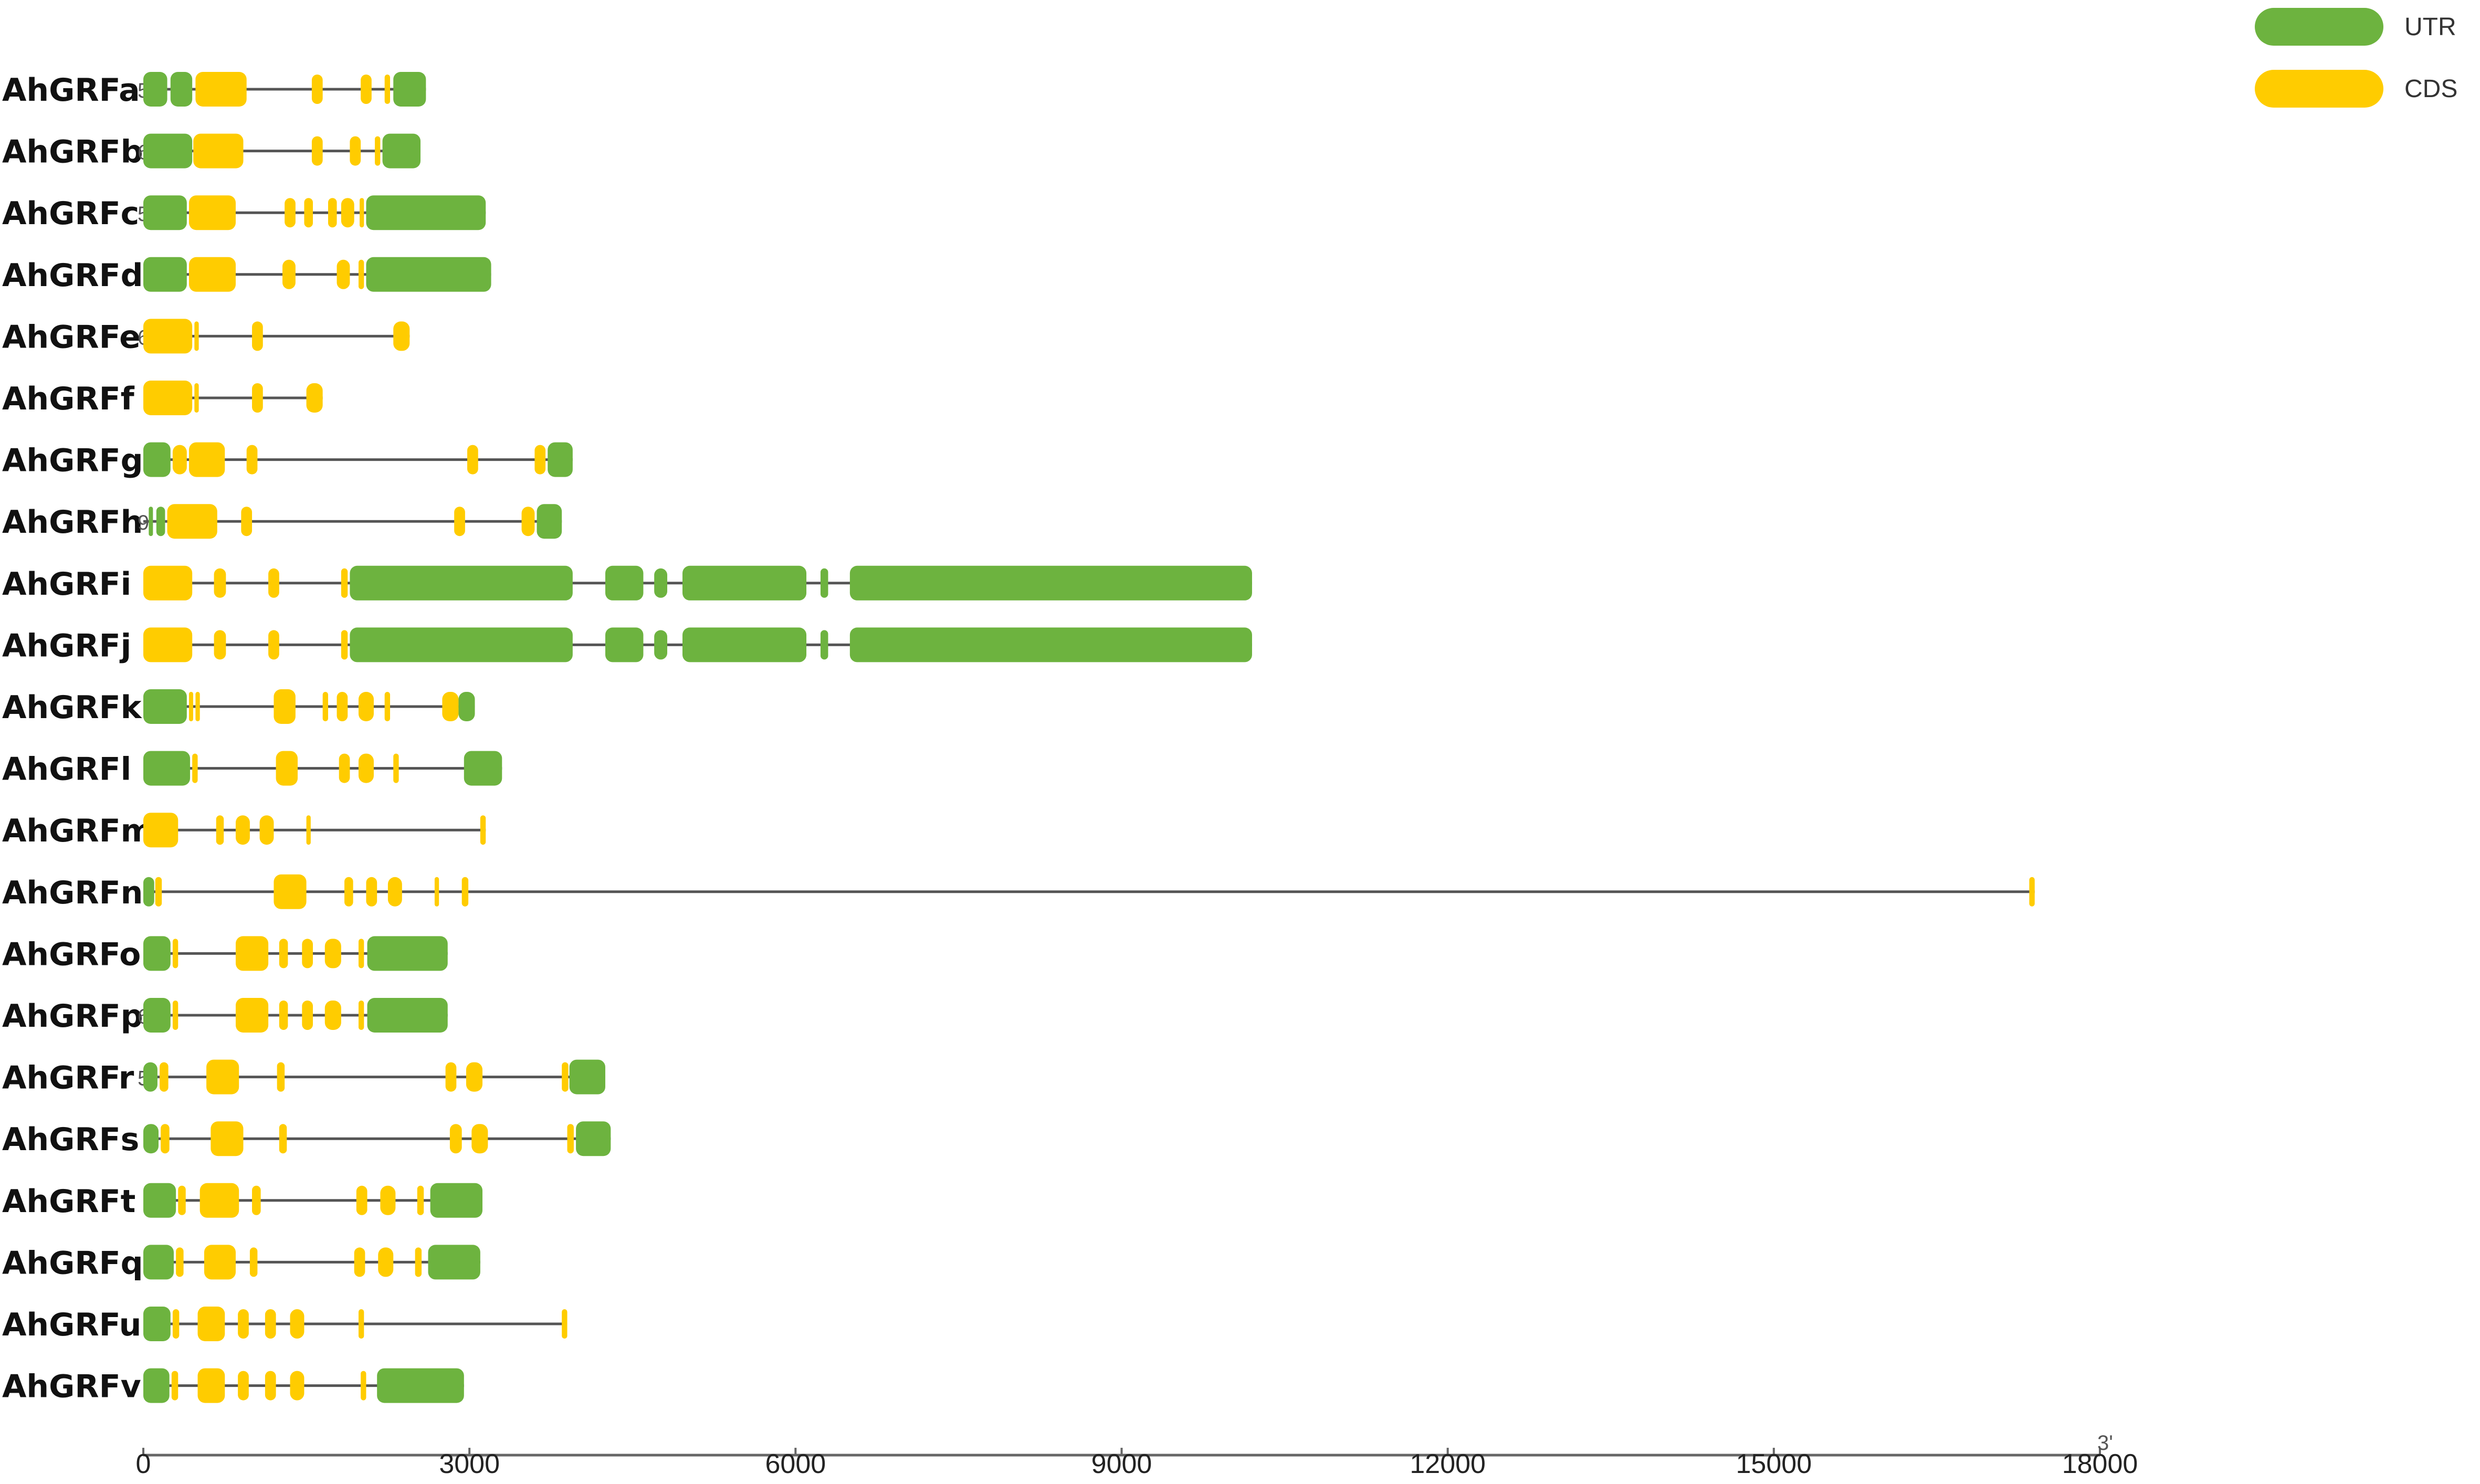 Image resolution: width=2480 pixels, height=1484 pixels. Describe the element at coordinates (72, 1263) in the screenshot. I see `gene-label: AhGRFq` at that location.